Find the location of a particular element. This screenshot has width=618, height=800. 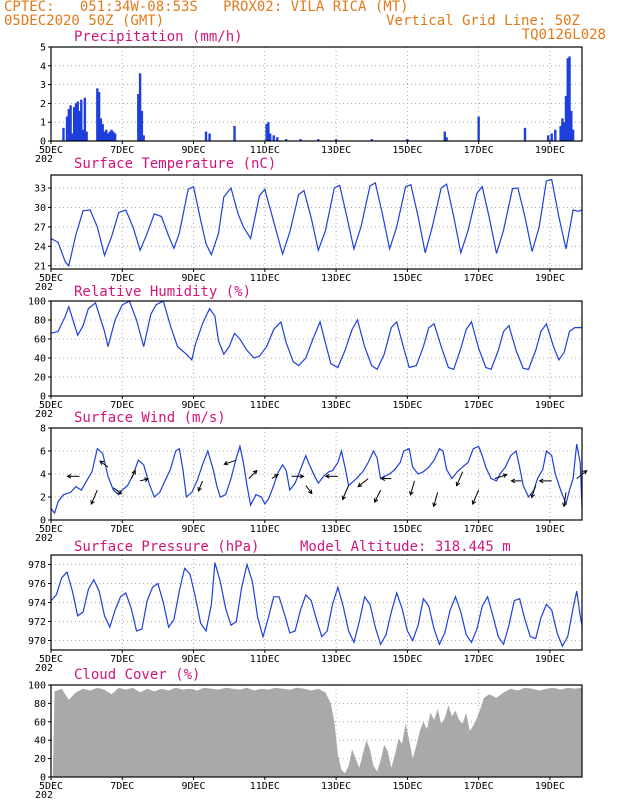

temp-frame is located at coordinates (316, 222).